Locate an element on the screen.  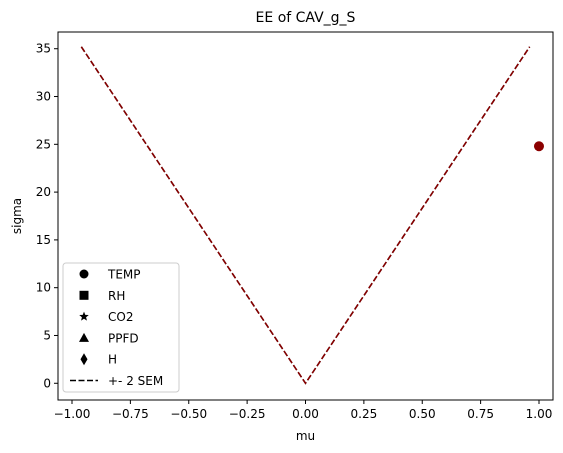
legend-label: +- 2 SEM is located at coordinates (135, 381).